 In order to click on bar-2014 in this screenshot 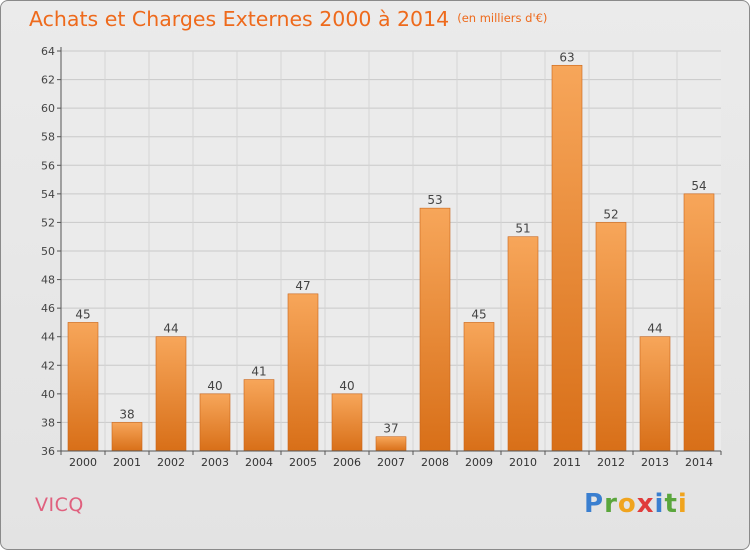, I will do `click(699, 322)`.